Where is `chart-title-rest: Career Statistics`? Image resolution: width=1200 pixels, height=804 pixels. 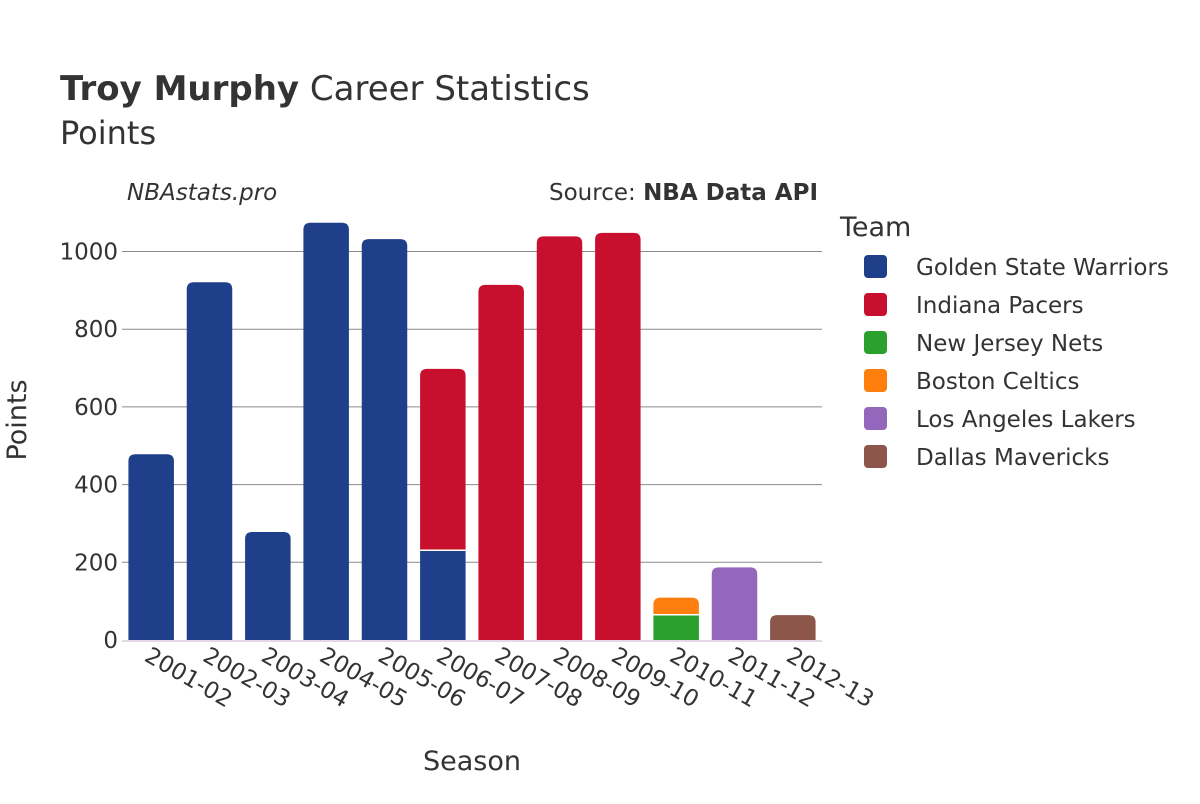
chart-title-rest: Career Statistics is located at coordinates (444, 89).